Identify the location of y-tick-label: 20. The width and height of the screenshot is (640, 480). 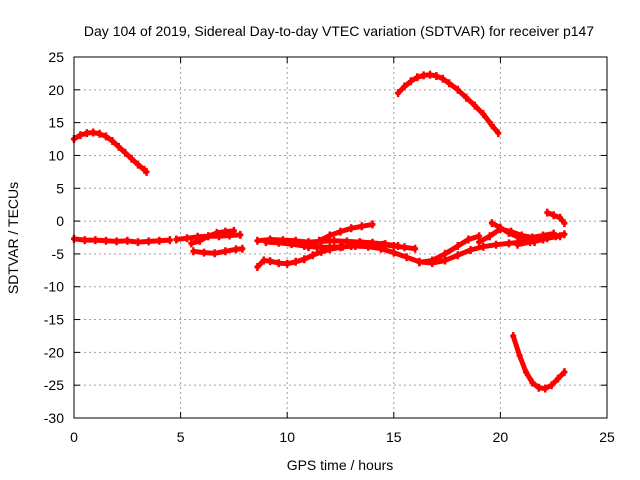
(56, 90).